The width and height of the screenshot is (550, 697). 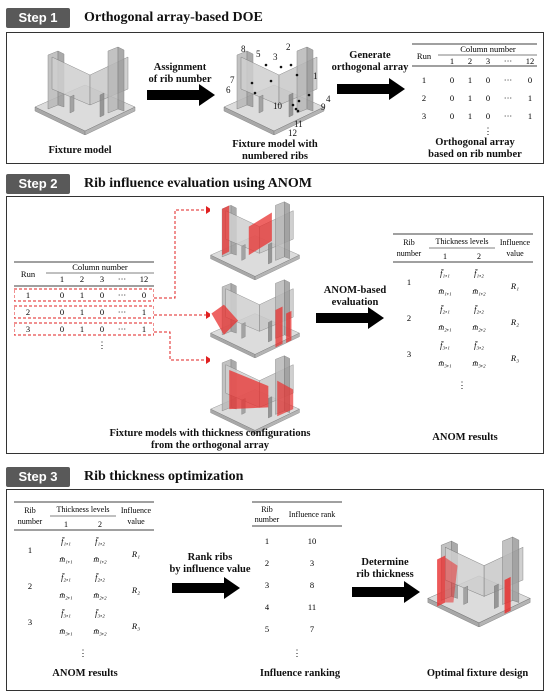 I want to click on oa-run-cell: 3, so click(x=28, y=329).